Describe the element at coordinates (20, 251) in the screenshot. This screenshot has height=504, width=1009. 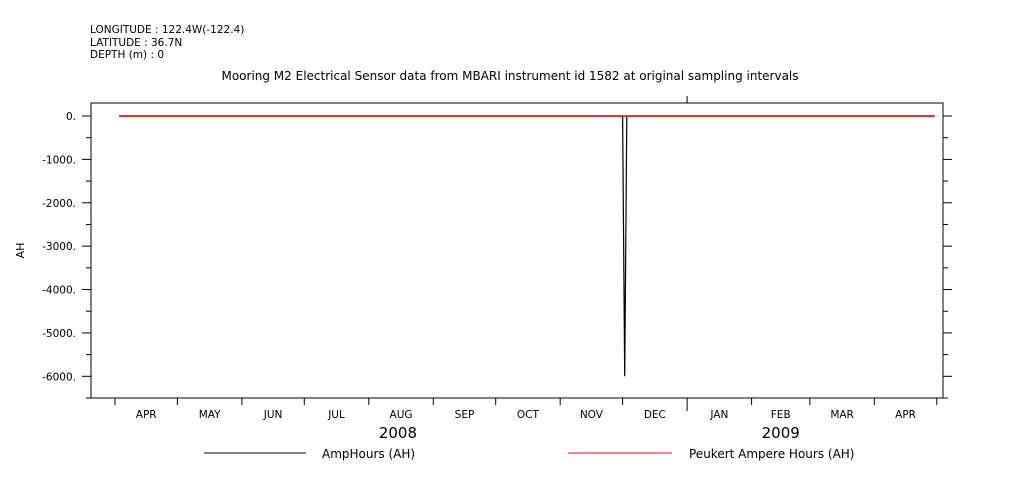
I see `y-axis-label: AH` at that location.